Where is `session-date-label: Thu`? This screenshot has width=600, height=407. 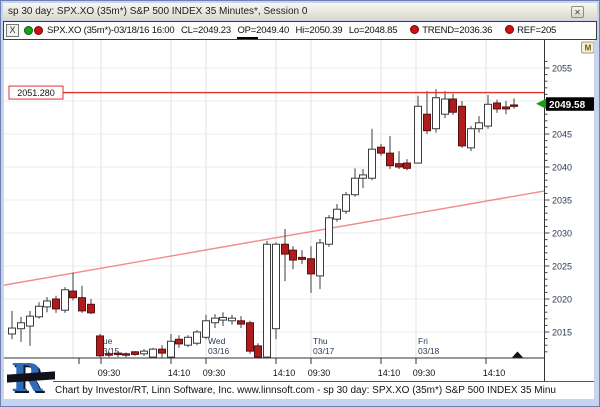 session-date-label: Thu is located at coordinates (320, 341).